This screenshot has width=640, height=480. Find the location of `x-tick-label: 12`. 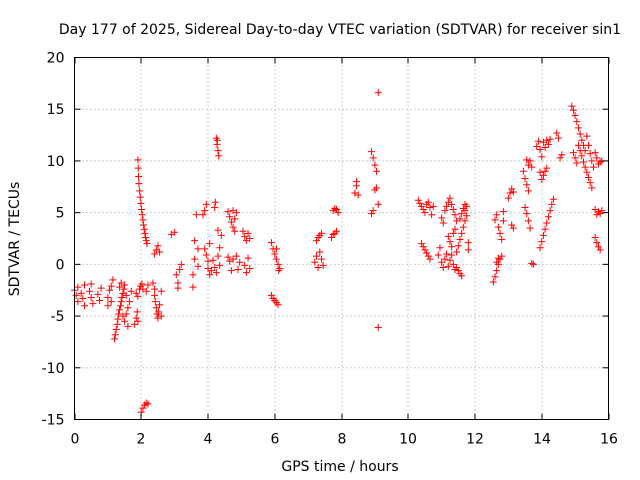

x-tick-label: 12 is located at coordinates (475, 440).